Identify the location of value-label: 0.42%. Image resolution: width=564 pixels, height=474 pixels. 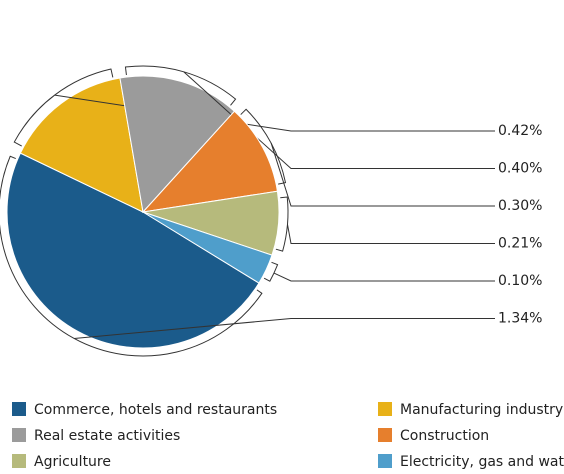
(520, 131).